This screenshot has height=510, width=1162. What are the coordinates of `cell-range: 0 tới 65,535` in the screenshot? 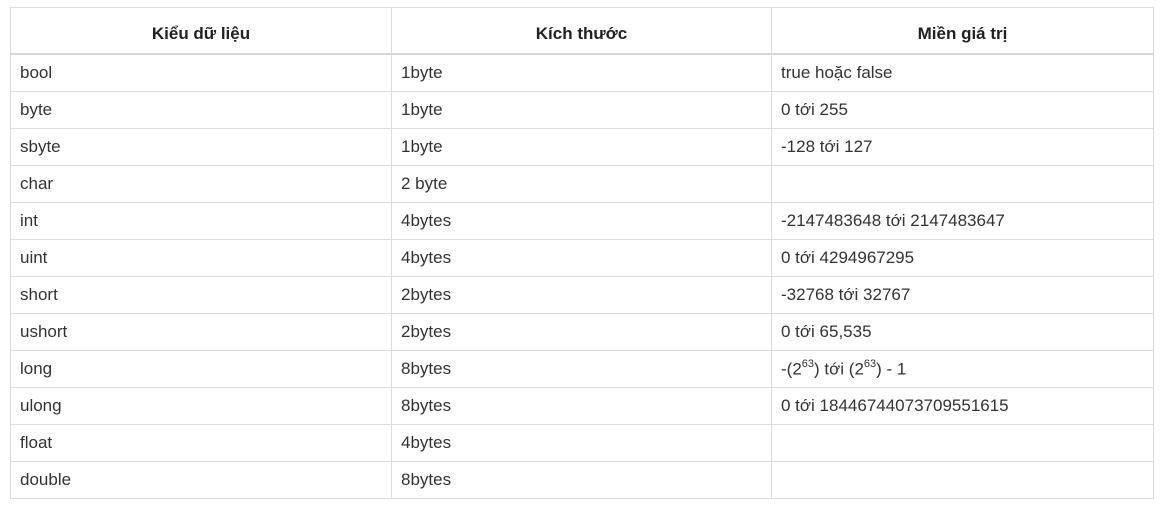 It's located at (962, 332).